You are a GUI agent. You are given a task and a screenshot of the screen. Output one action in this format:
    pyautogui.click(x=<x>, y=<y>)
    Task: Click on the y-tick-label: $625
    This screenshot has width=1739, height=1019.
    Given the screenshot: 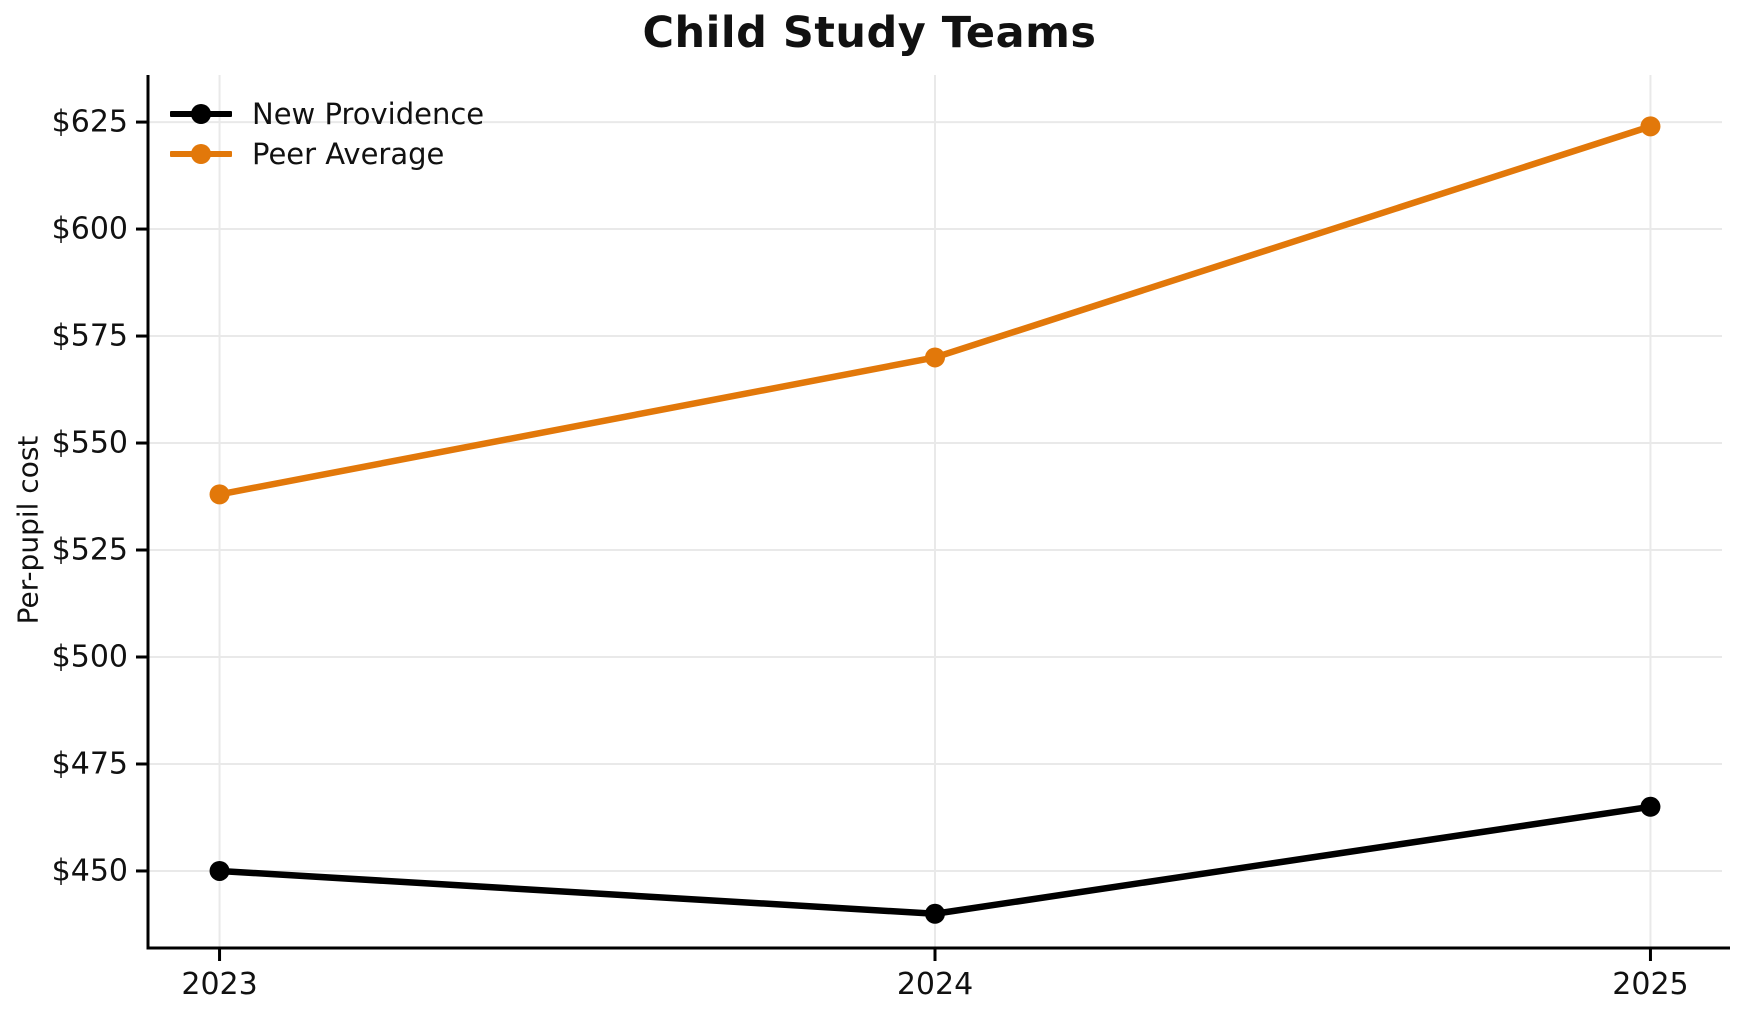 What is the action you would take?
    pyautogui.click(x=89, y=122)
    